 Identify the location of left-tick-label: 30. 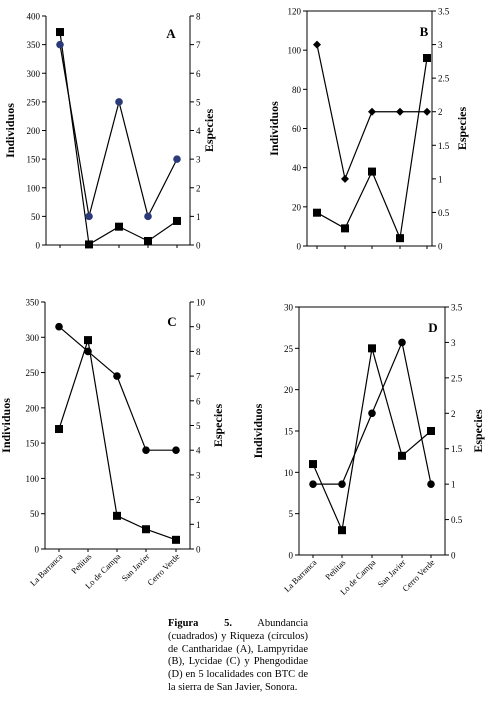
(289, 308).